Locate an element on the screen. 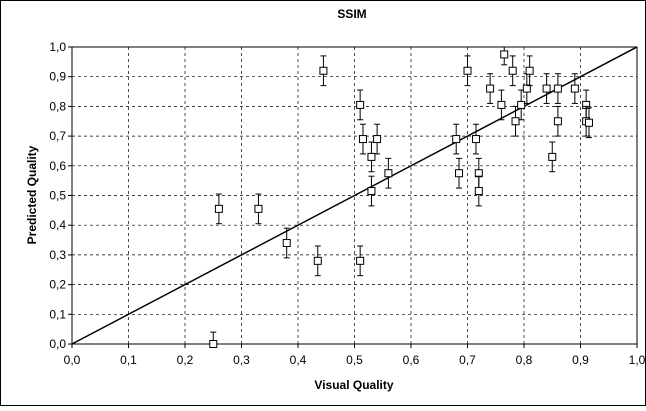 Image resolution: width=646 pixels, height=411 pixels. y-tick-label: 0,5 is located at coordinates (57, 196).